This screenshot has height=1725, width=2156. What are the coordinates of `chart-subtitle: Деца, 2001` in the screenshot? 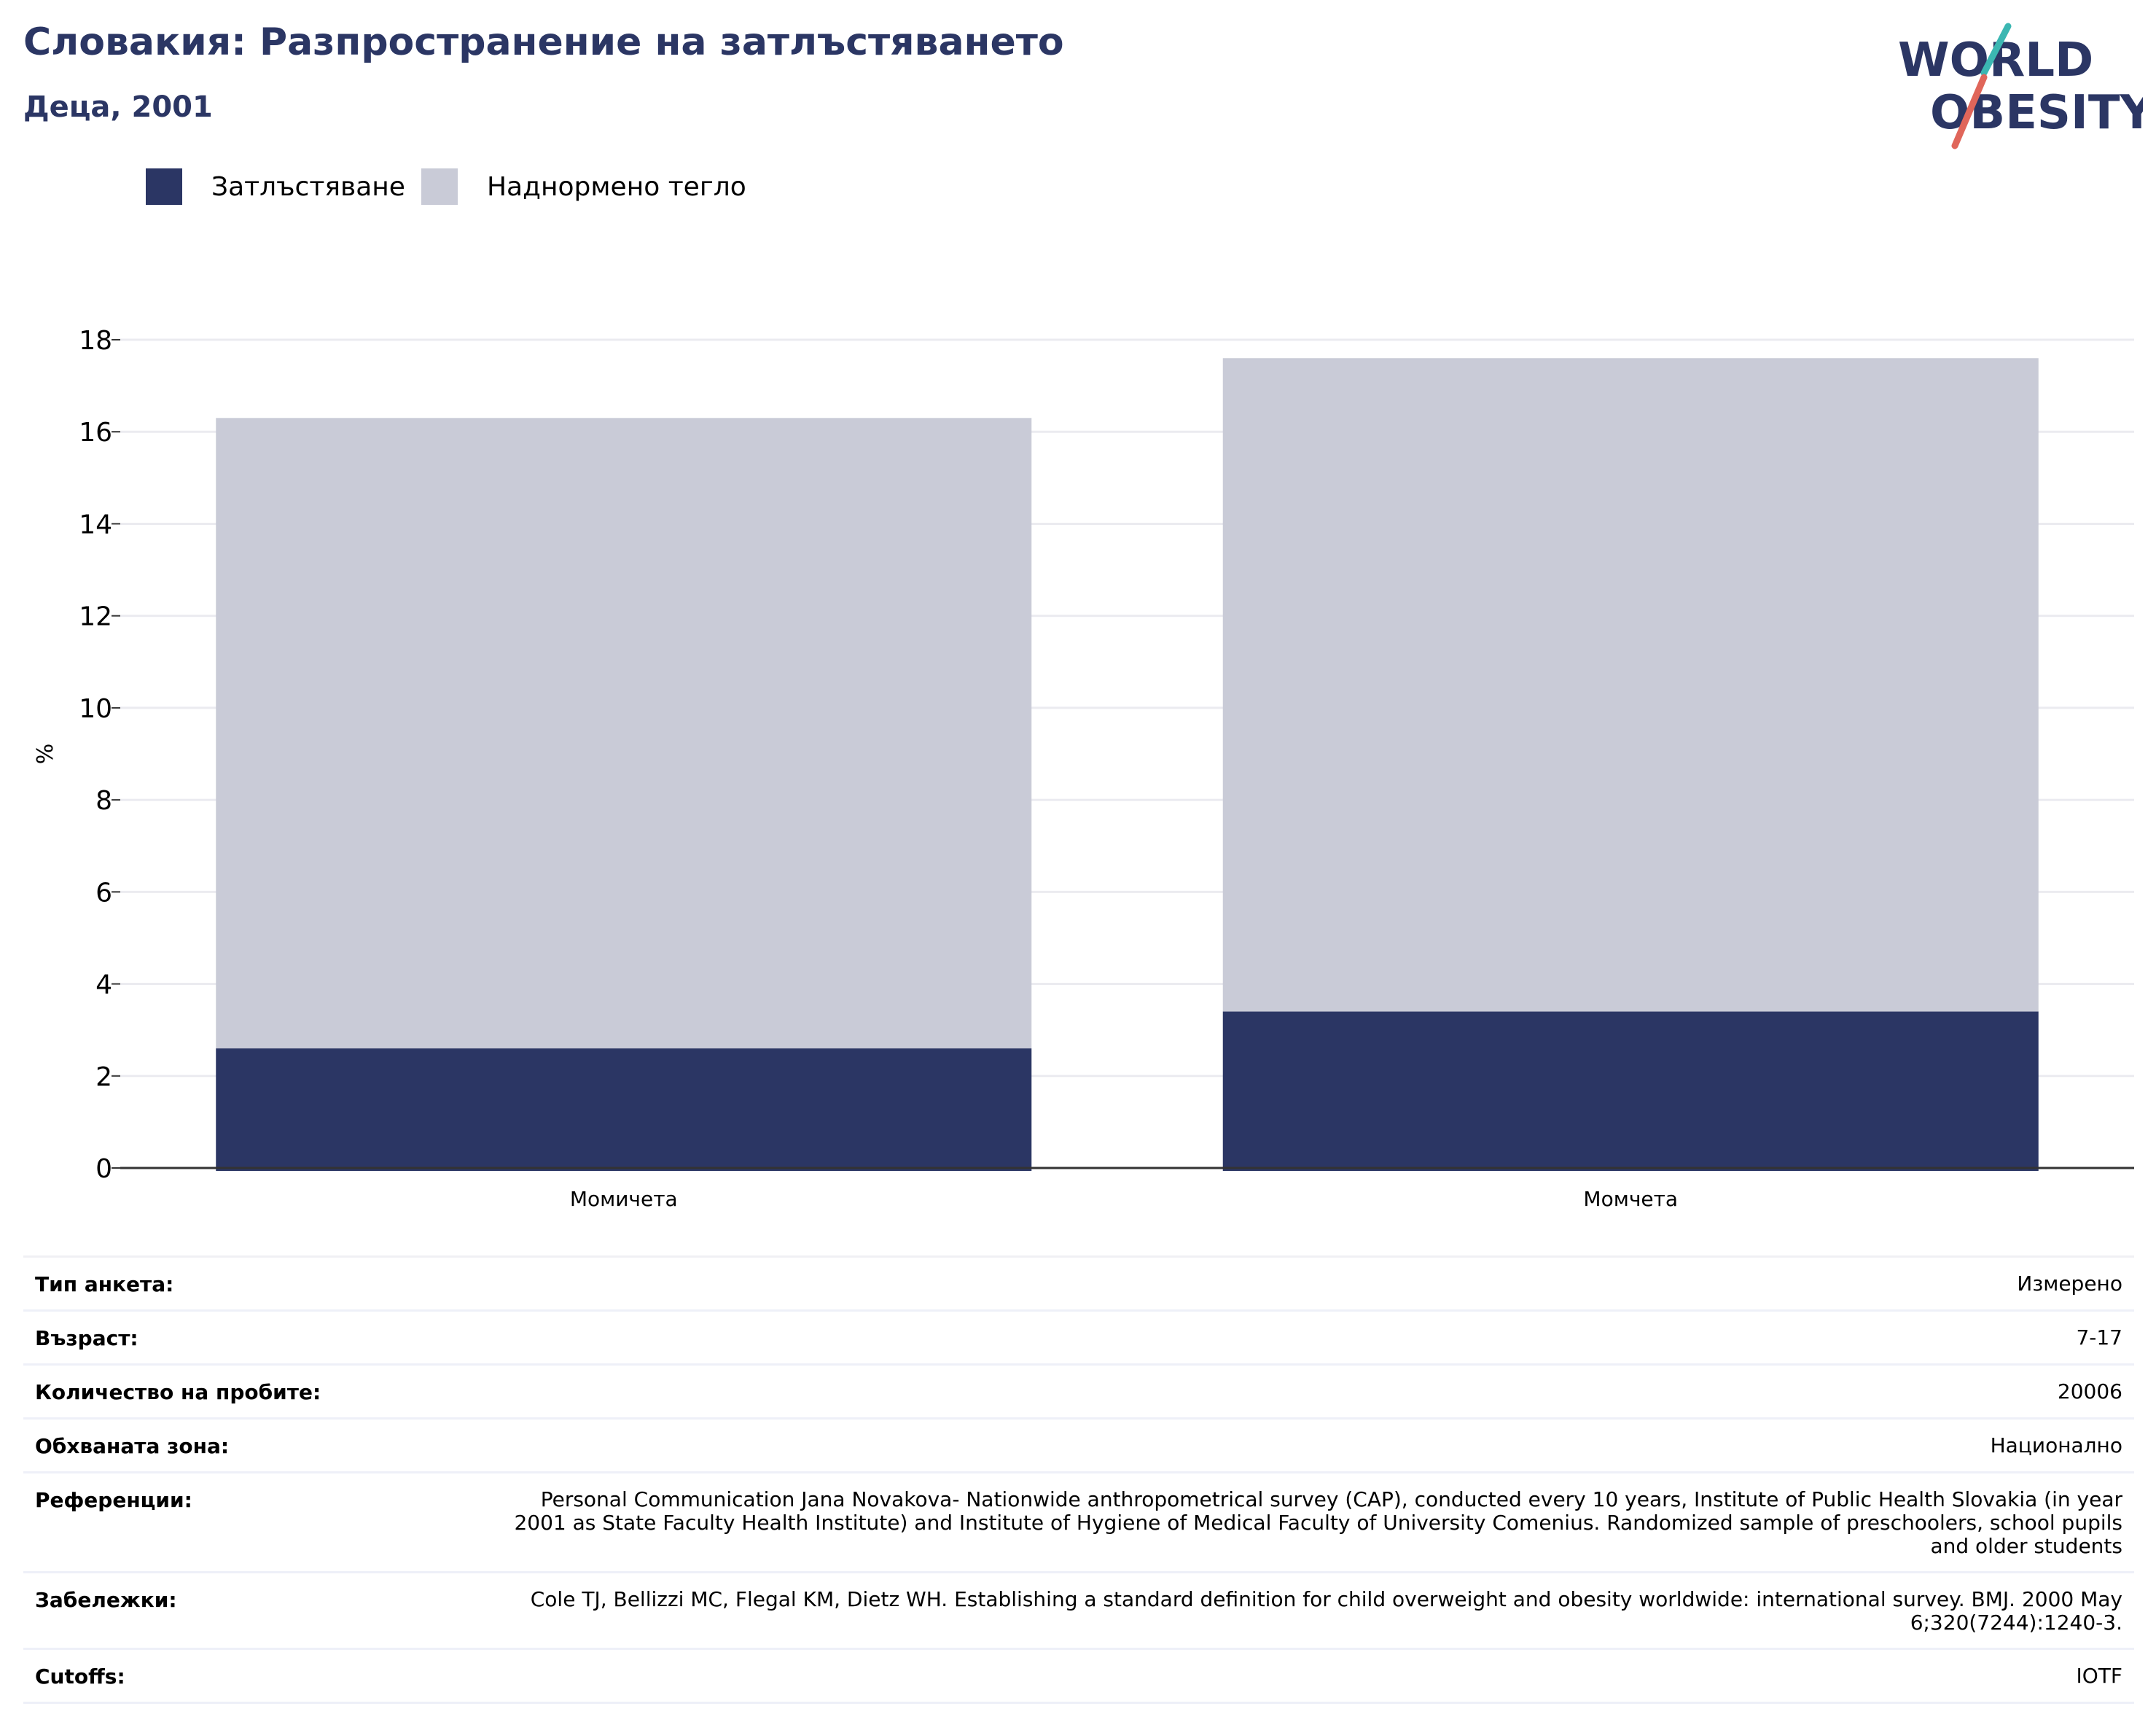 It's located at (118, 107).